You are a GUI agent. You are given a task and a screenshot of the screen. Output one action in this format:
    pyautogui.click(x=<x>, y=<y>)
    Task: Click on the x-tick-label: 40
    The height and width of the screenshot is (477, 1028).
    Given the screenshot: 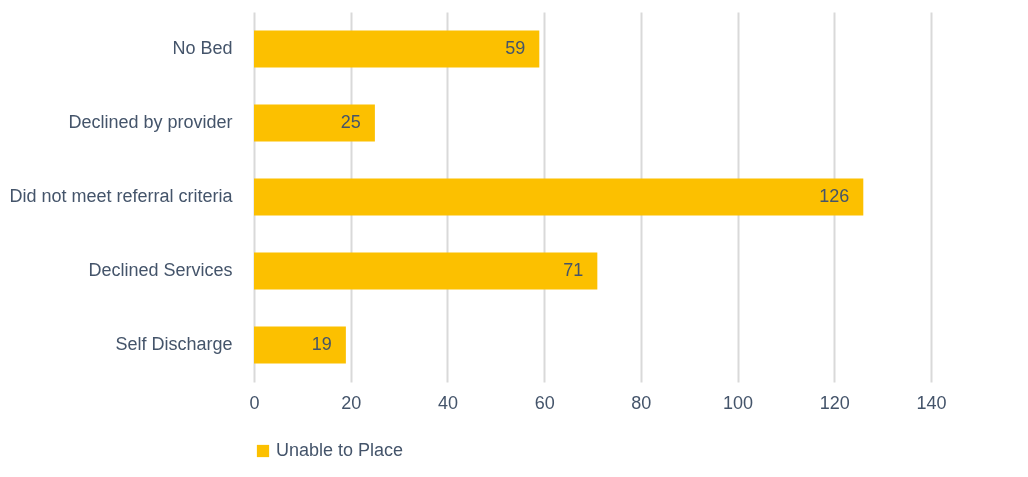 What is the action you would take?
    pyautogui.click(x=447, y=402)
    